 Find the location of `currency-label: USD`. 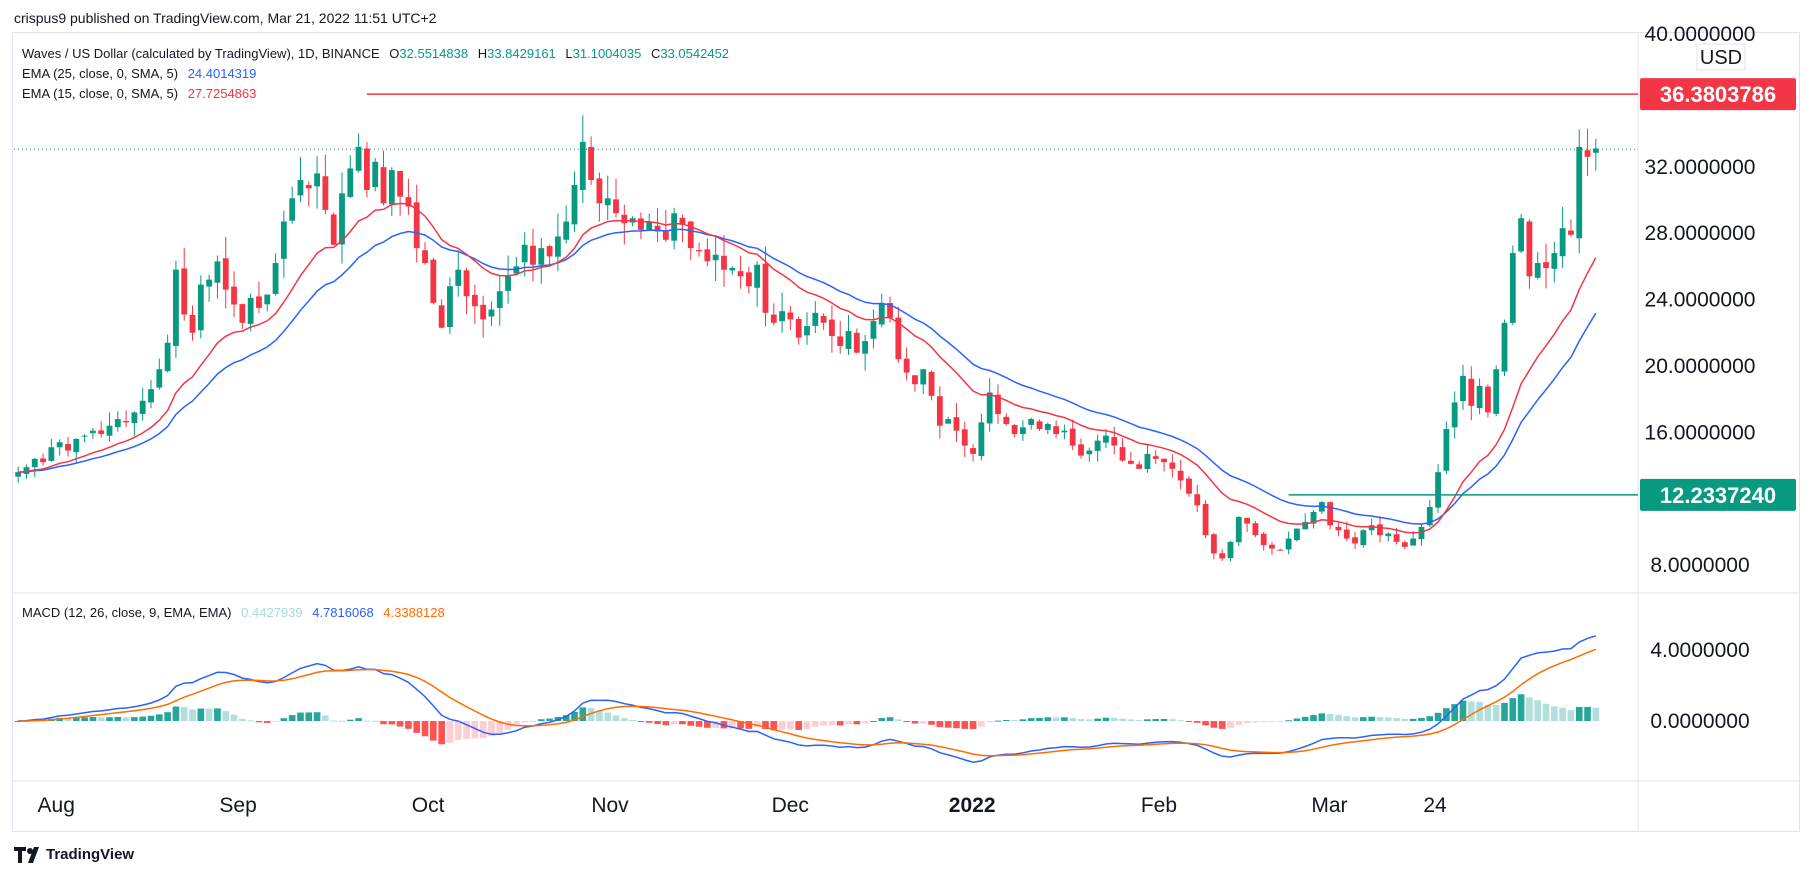

currency-label: USD is located at coordinates (1721, 58).